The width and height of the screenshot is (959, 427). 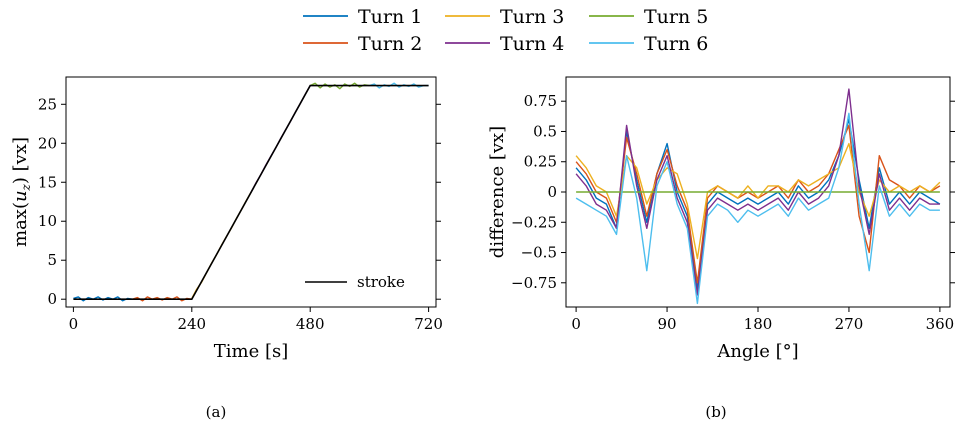 What do you see at coordinates (552, 192) in the screenshot?
I see `panel-b-ytick-label: 0` at bounding box center [552, 192].